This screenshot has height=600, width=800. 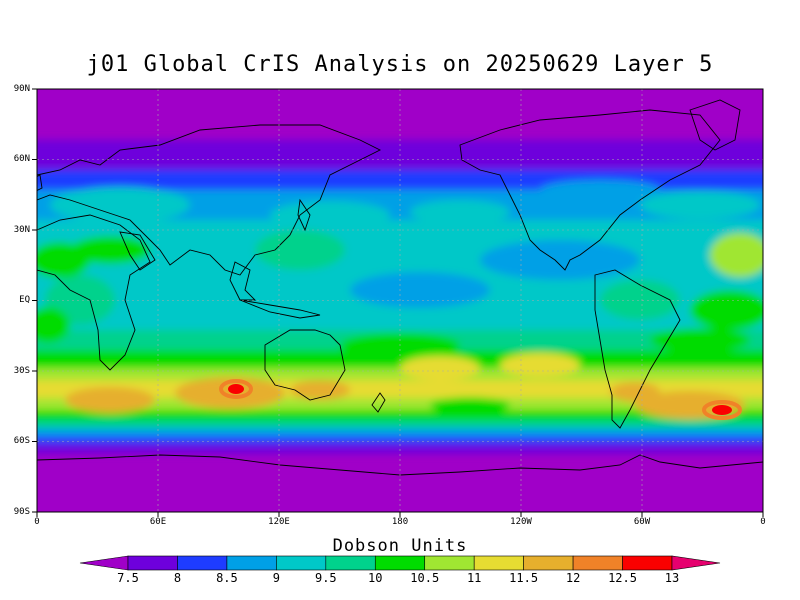 What do you see at coordinates (177, 578) in the screenshot?
I see `colorbar-level-label: 8` at bounding box center [177, 578].